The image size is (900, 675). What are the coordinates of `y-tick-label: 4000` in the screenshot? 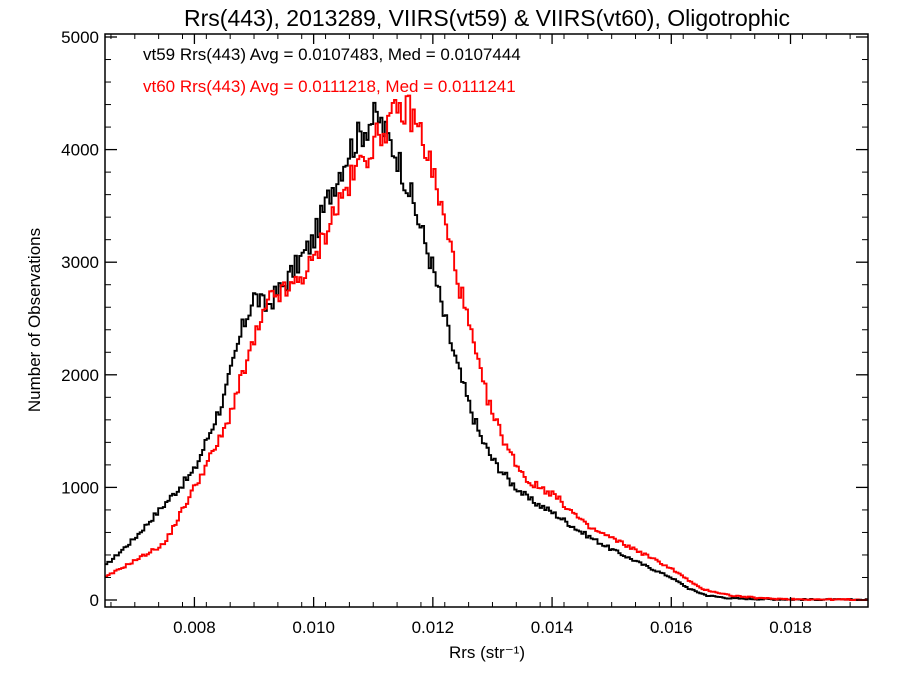 It's located at (80, 150).